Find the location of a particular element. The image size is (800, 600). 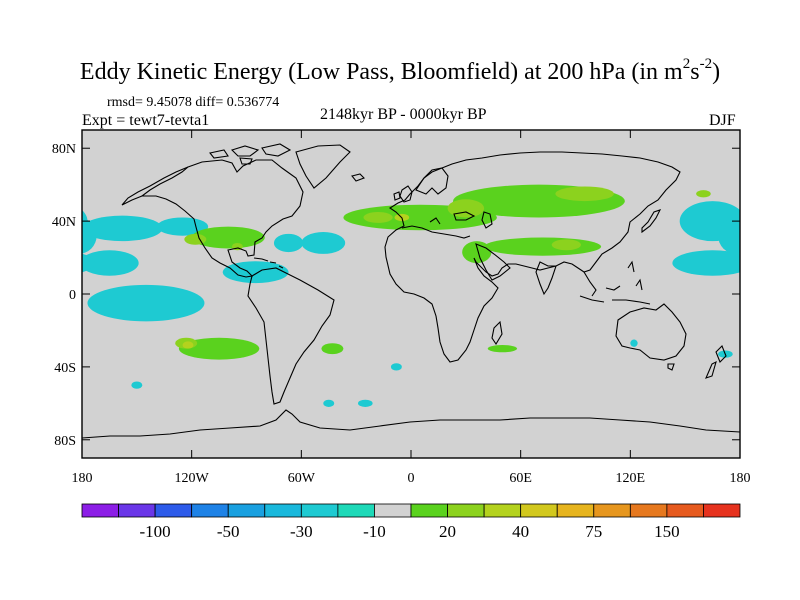

coastline-arctic-islands is located at coordinates (250, 154).